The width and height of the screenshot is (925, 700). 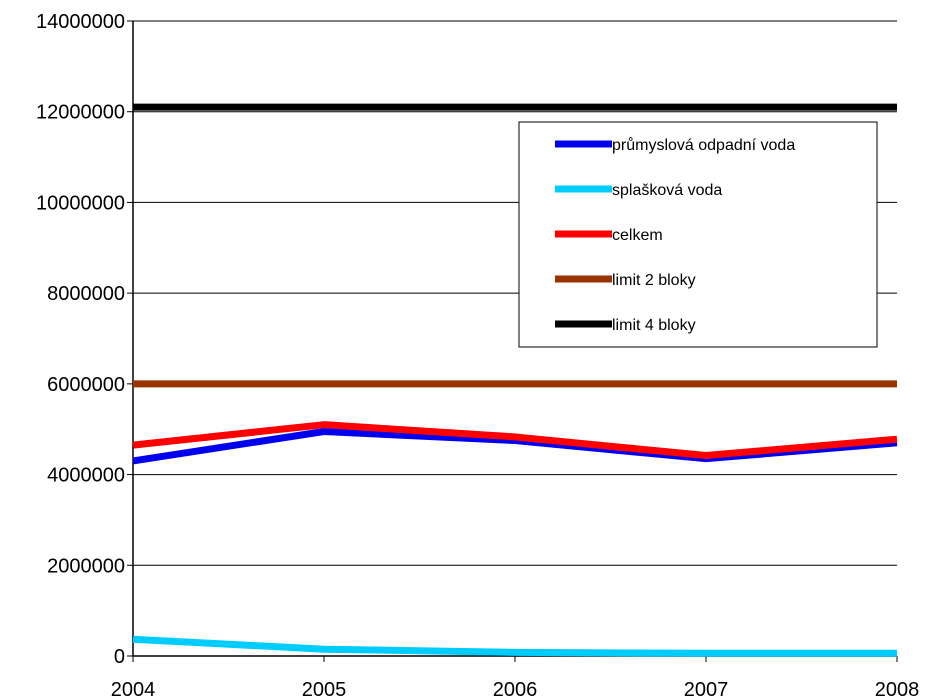 I want to click on y-tick-label: 6000000, so click(x=86, y=385).